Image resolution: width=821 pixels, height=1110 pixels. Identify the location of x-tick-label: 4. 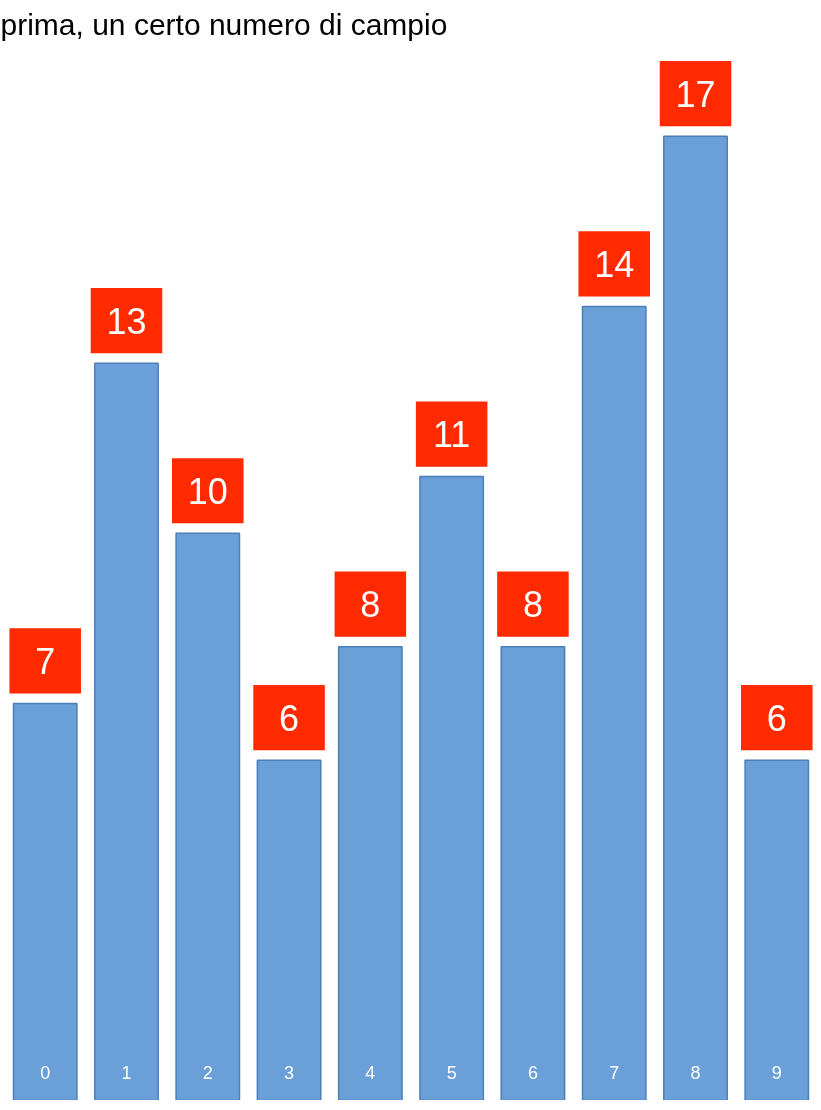
(370, 1072).